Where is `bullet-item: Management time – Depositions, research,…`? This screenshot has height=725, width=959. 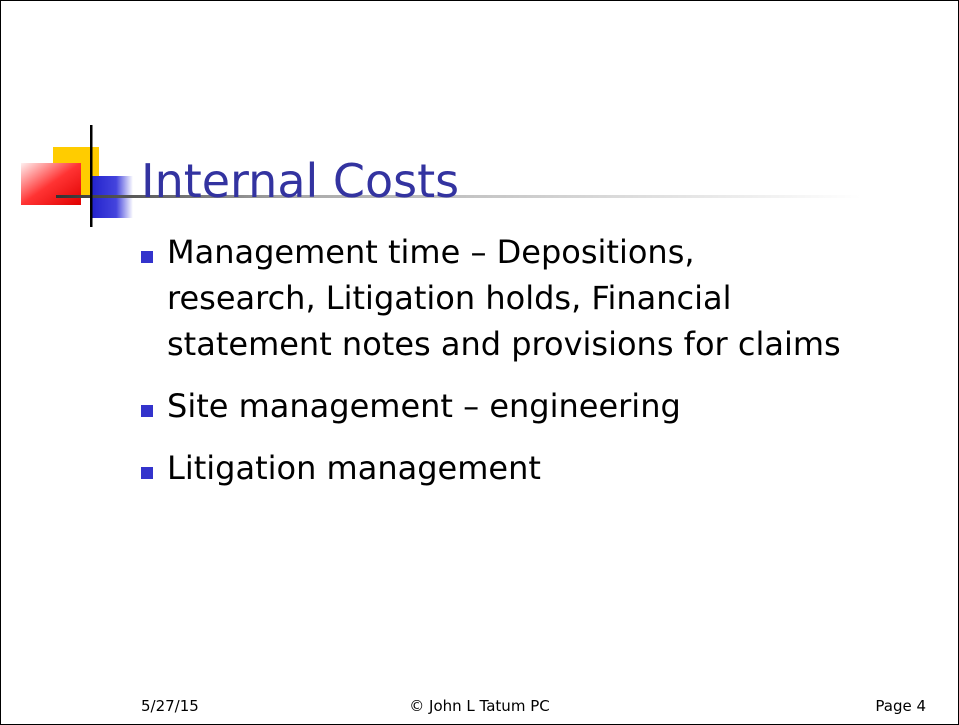 bullet-item: Management time – Depositions, research,… is located at coordinates (491, 298).